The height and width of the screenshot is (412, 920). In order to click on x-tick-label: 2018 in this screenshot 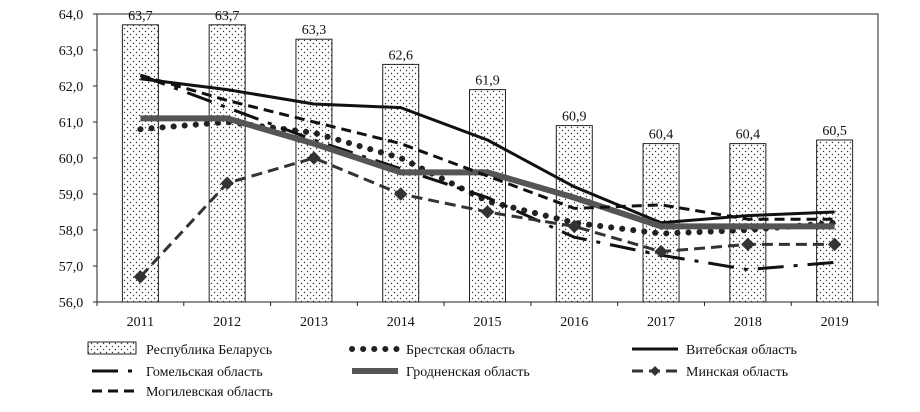, I will do `click(748, 322)`.